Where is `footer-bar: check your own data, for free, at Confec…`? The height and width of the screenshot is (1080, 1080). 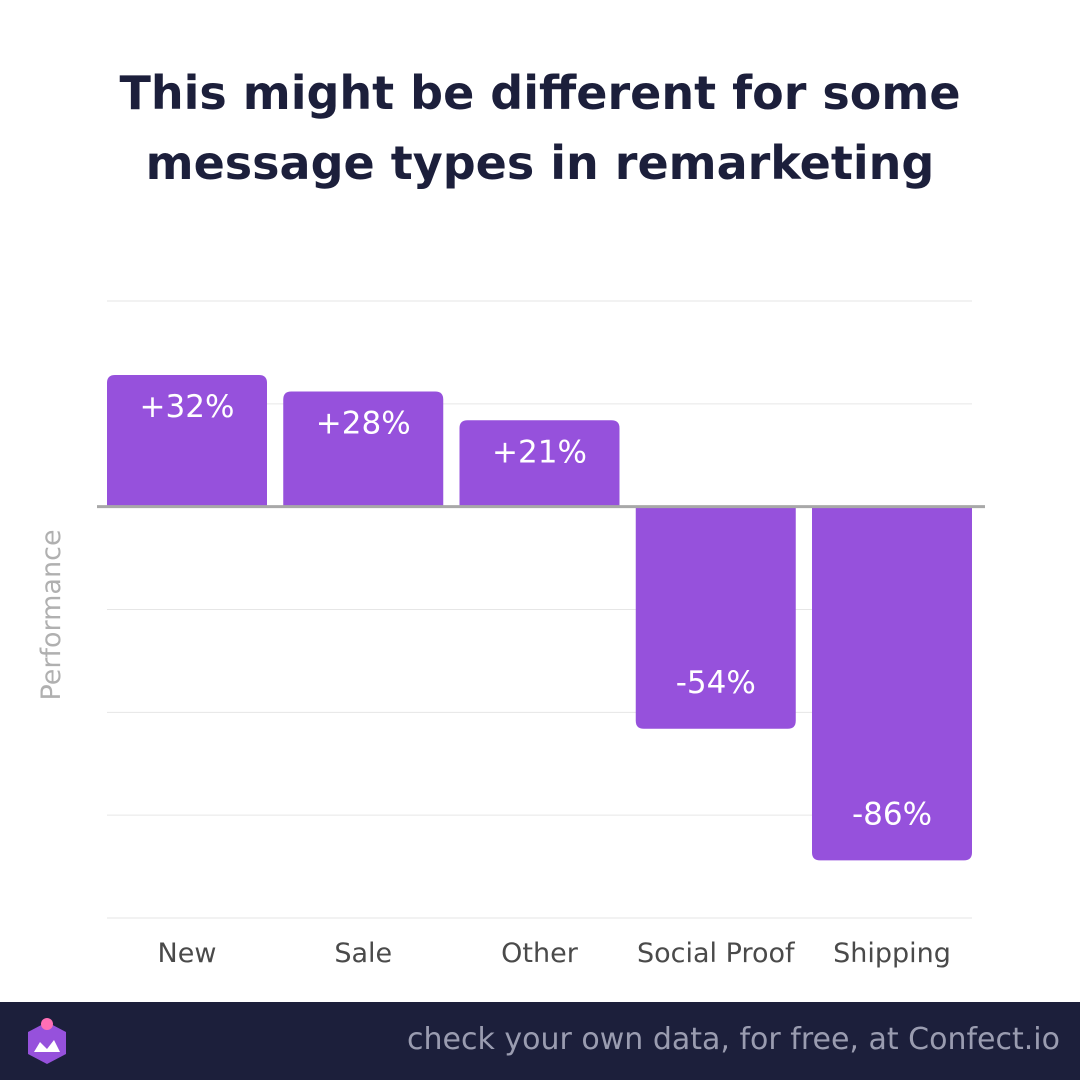
footer-bar: check your own data, for free, at Confec… is located at coordinates (540, 1041).